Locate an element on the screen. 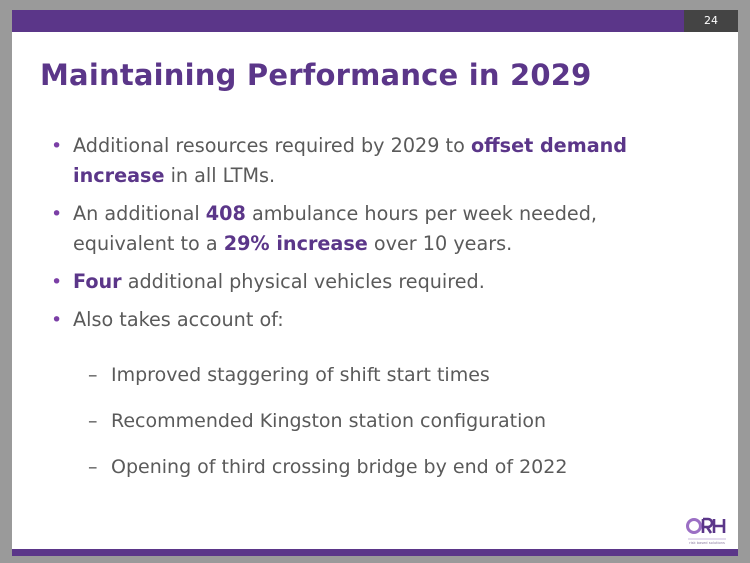  bullet-text: Additional resources required by 2029 to is located at coordinates (272, 145).